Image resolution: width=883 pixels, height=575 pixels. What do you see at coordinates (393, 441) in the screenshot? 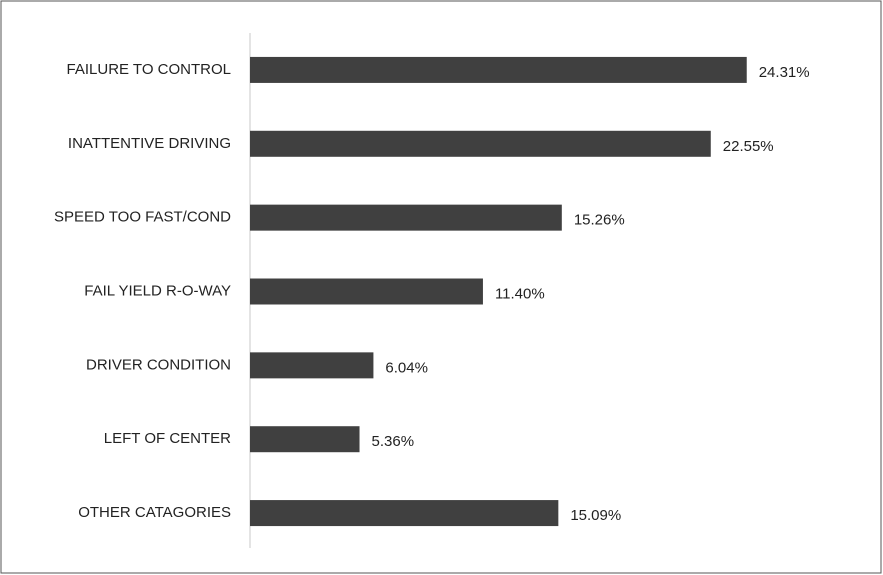
I see `value-label: 5.36%` at bounding box center [393, 441].